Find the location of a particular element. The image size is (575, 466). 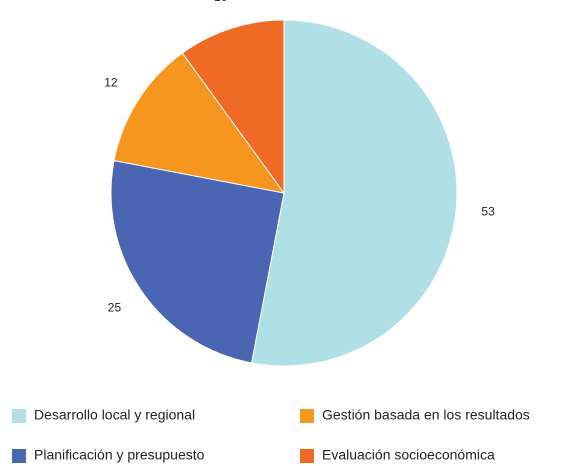

data-label: 10 is located at coordinates (221, 2).